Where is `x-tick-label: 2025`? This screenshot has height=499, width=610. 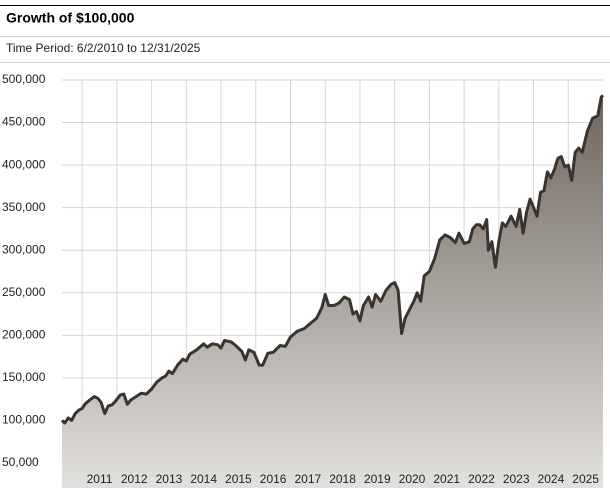
x-tick-label: 2025 is located at coordinates (585, 479).